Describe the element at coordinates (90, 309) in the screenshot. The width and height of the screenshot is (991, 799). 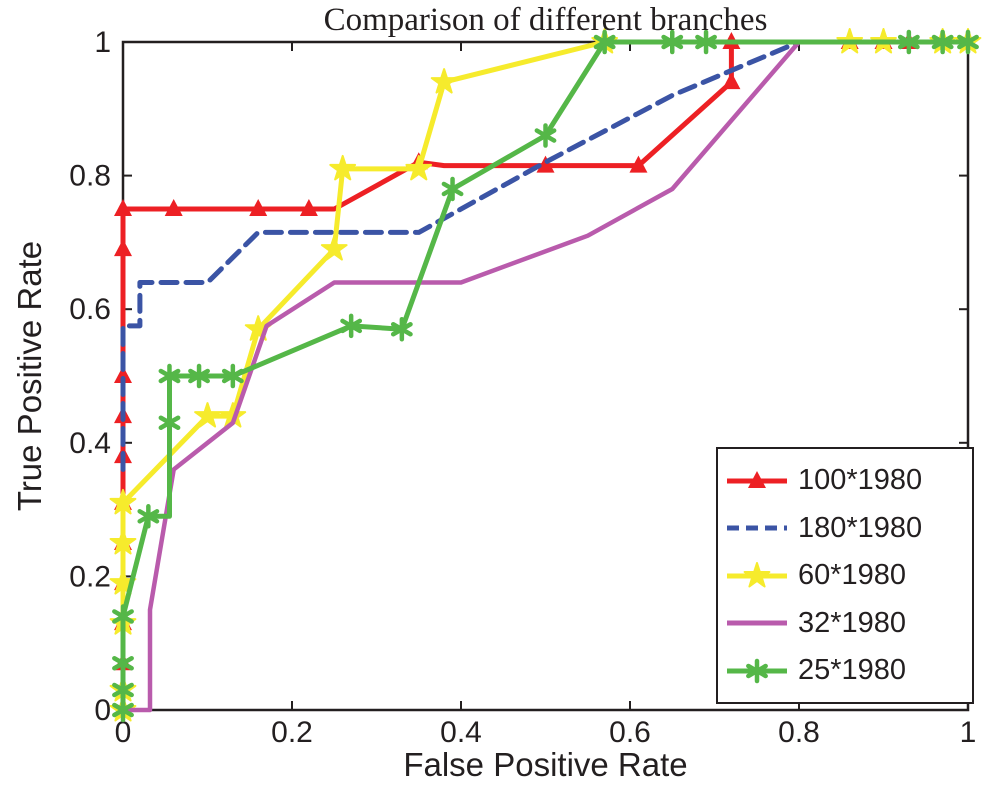
I see `y-tick-label: 0.6` at that location.